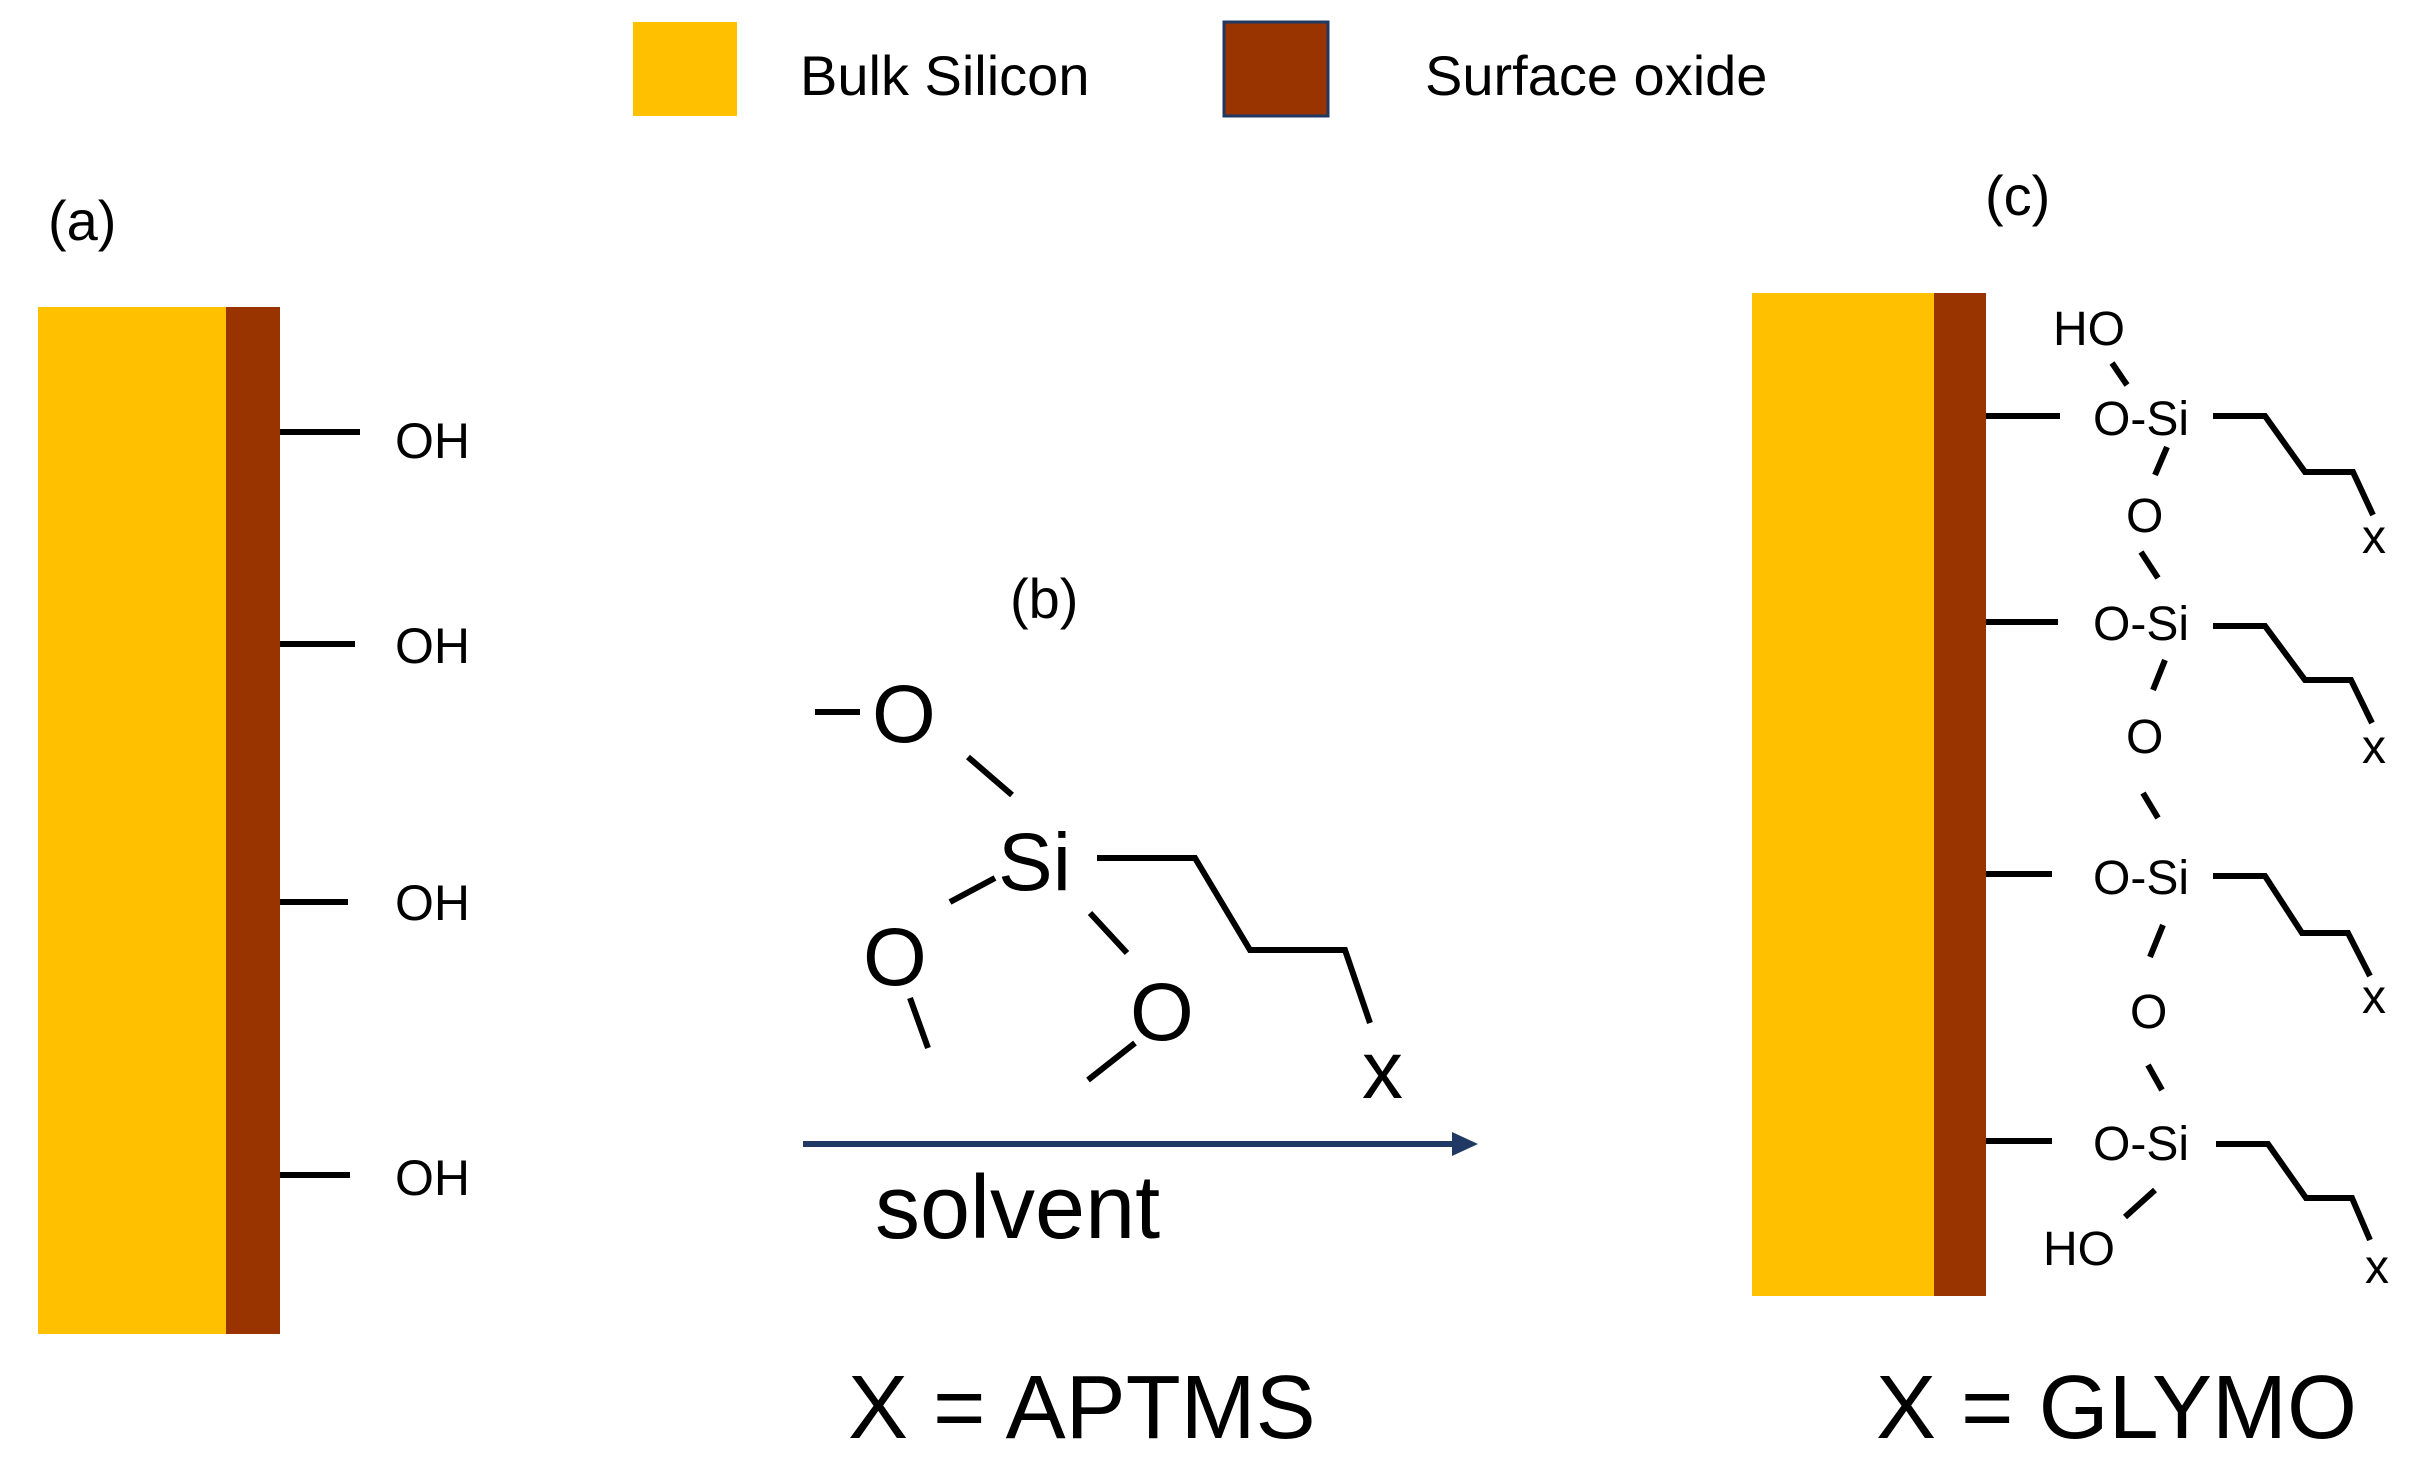 The width and height of the screenshot is (2436, 1481). I want to click on panel-a-hydroxyl-3: OH, so click(432, 903).